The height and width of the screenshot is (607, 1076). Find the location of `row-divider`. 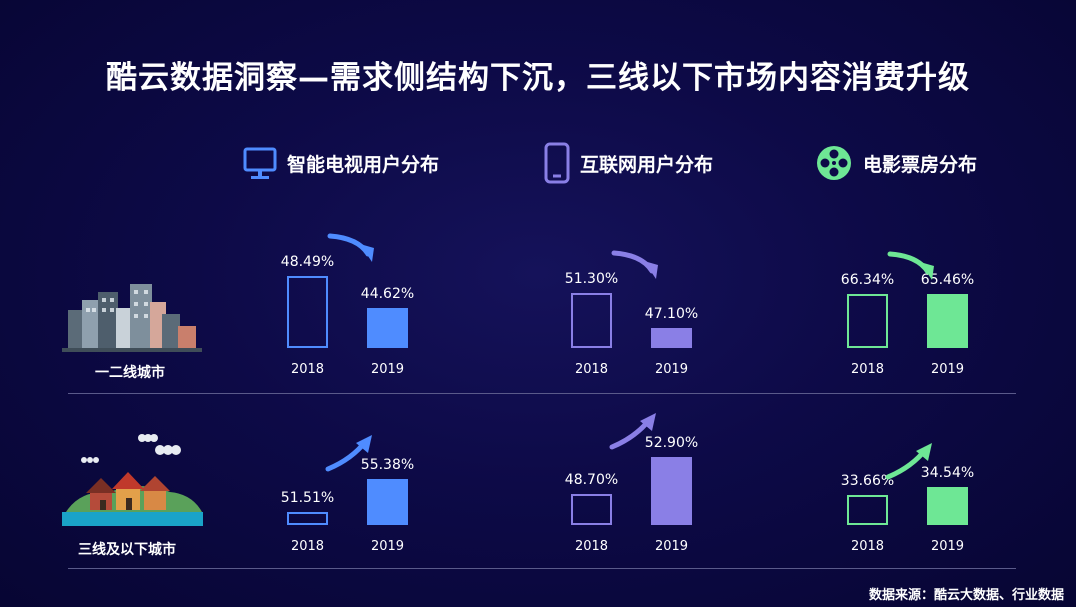

row-divider is located at coordinates (542, 393).